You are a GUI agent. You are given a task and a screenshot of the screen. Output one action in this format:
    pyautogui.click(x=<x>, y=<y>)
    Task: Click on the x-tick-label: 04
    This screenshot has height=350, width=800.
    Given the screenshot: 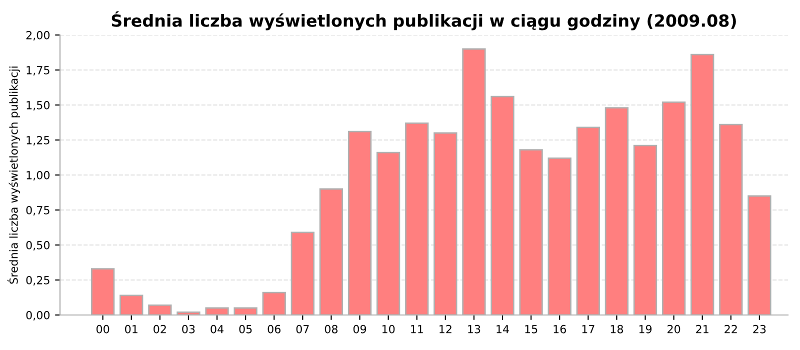 What is the action you would take?
    pyautogui.click(x=217, y=329)
    